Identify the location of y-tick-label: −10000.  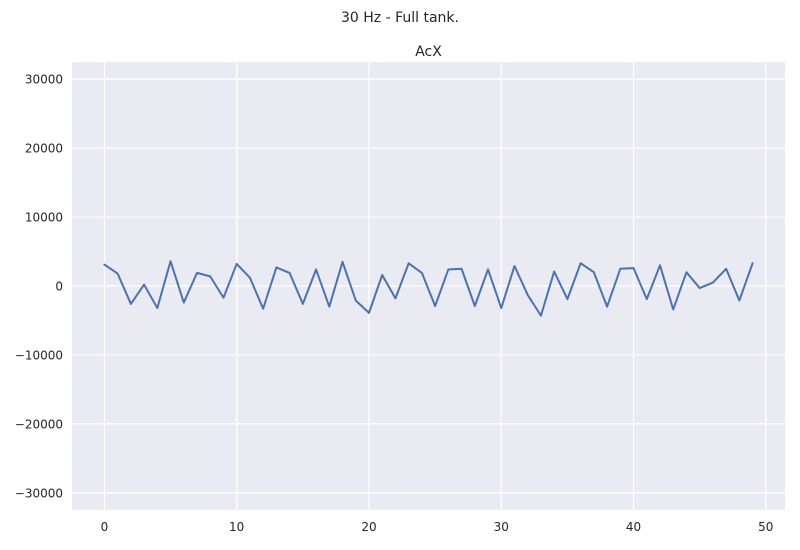
(39, 355).